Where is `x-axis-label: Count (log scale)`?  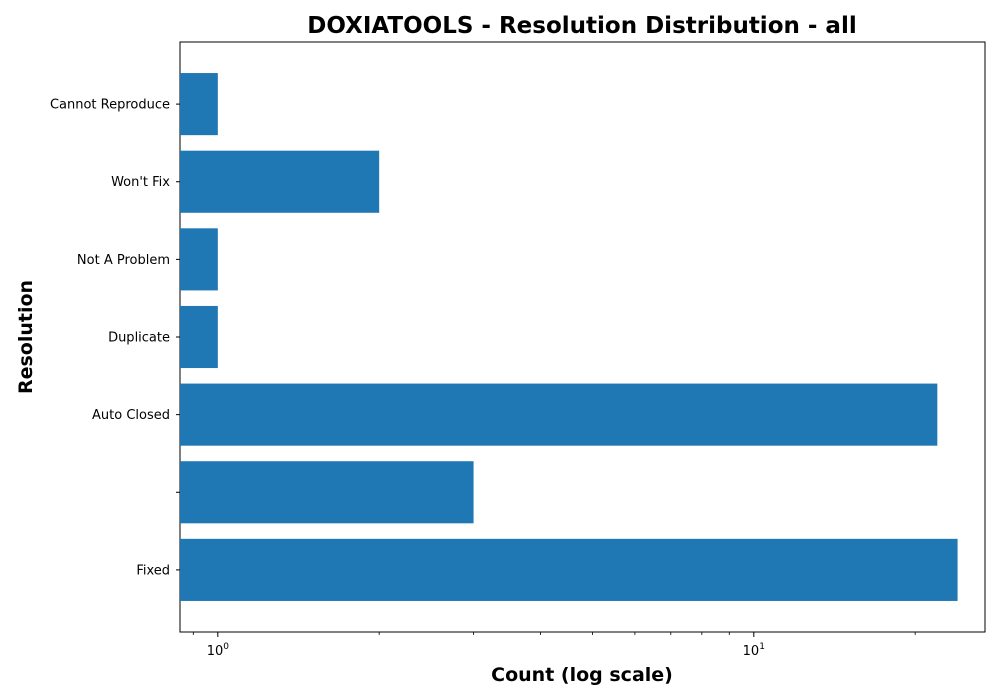 x-axis-label: Count (log scale) is located at coordinates (582, 675).